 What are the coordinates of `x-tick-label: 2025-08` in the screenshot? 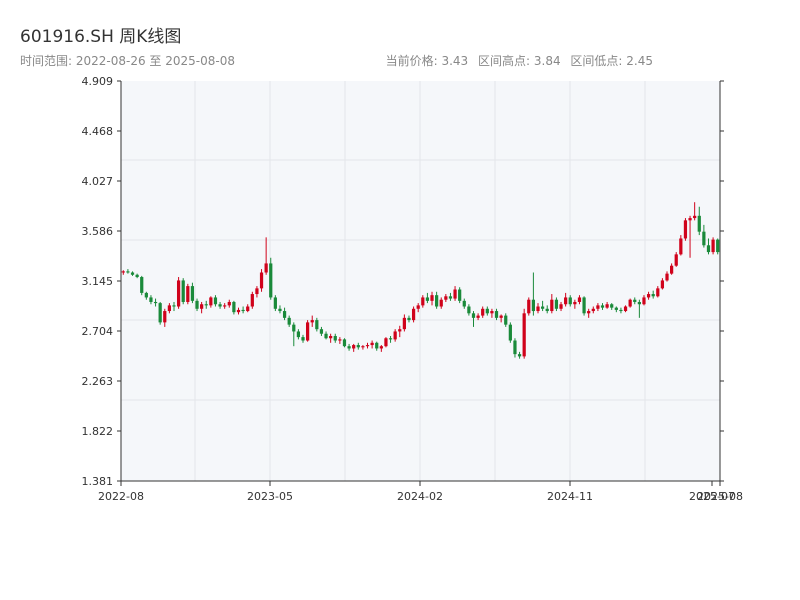 It's located at (720, 496).